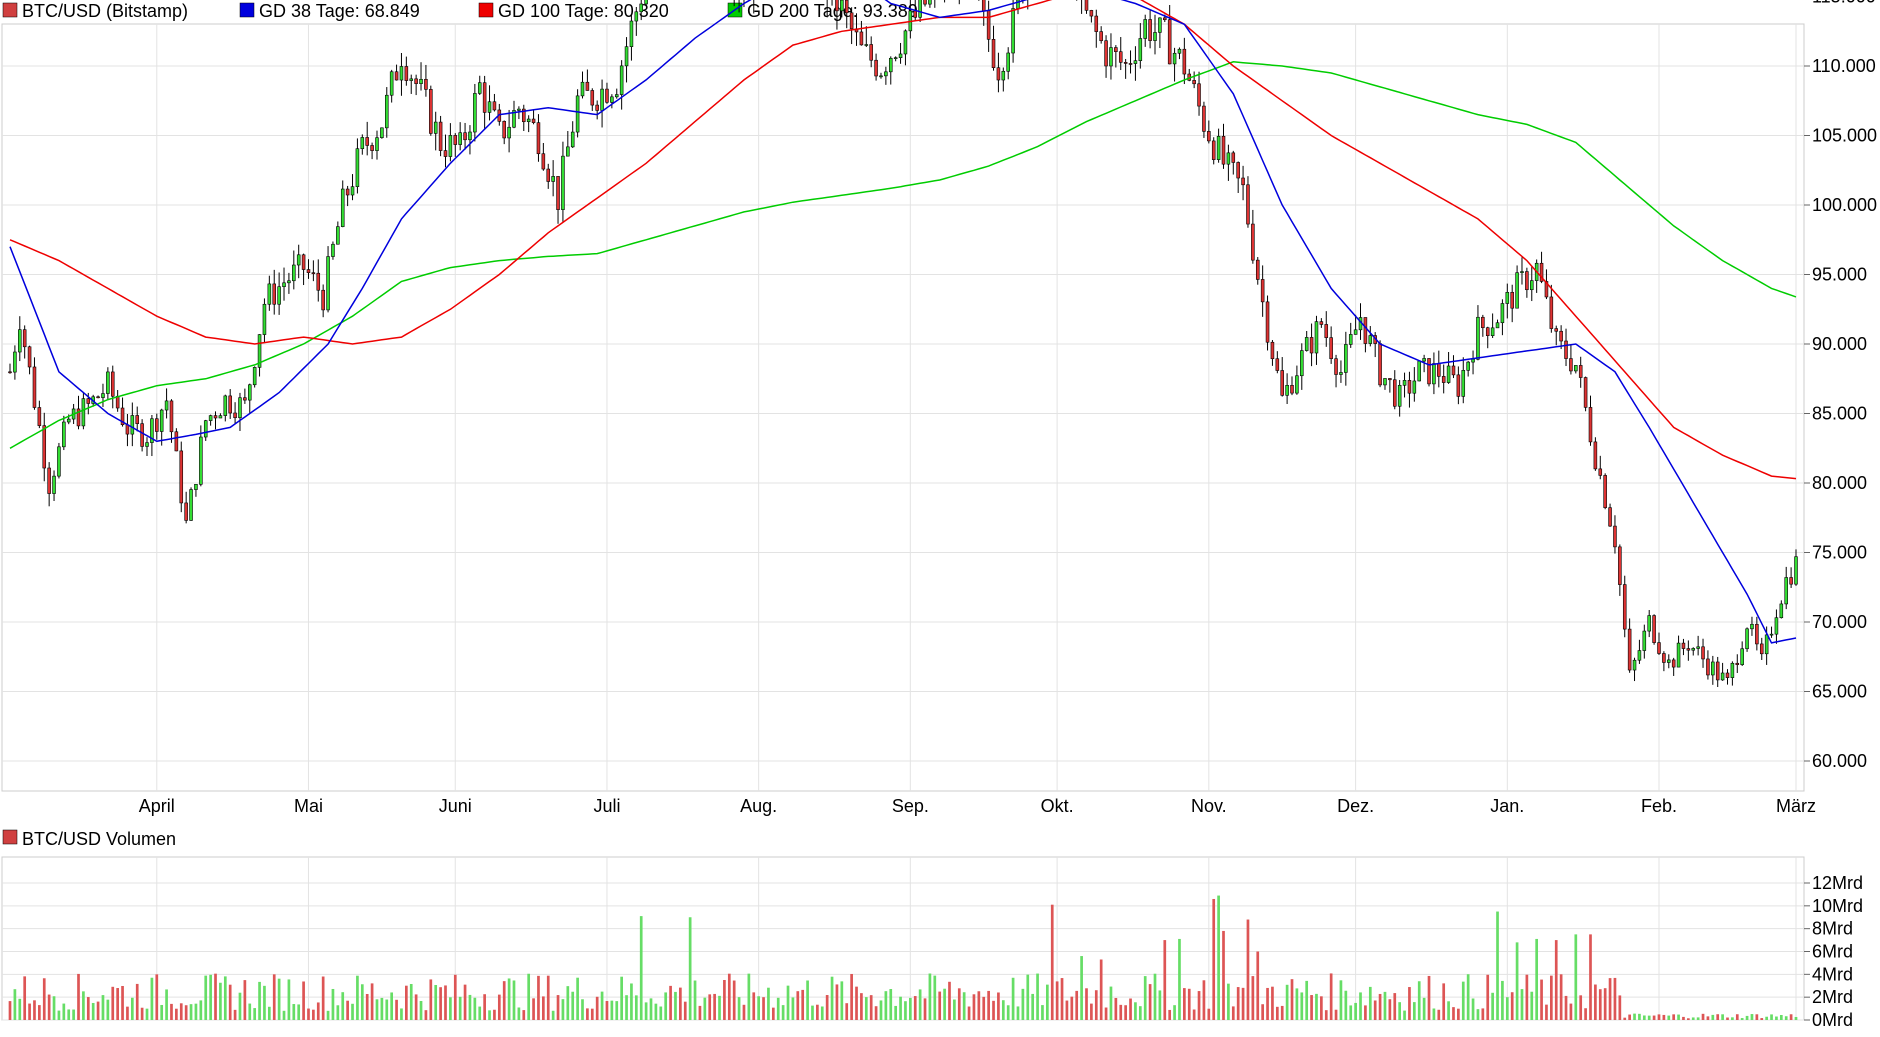 The height and width of the screenshot is (1037, 1880). I want to click on month-label: März, so click(1796, 806).